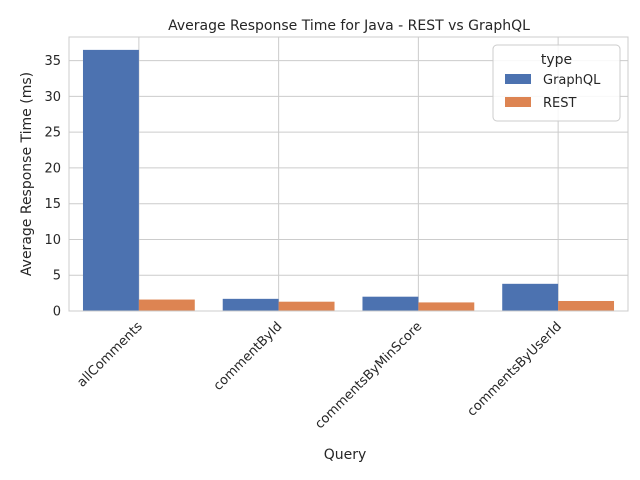  Describe the element at coordinates (559, 103) in the screenshot. I see `legend-entry-rest: REST` at that location.